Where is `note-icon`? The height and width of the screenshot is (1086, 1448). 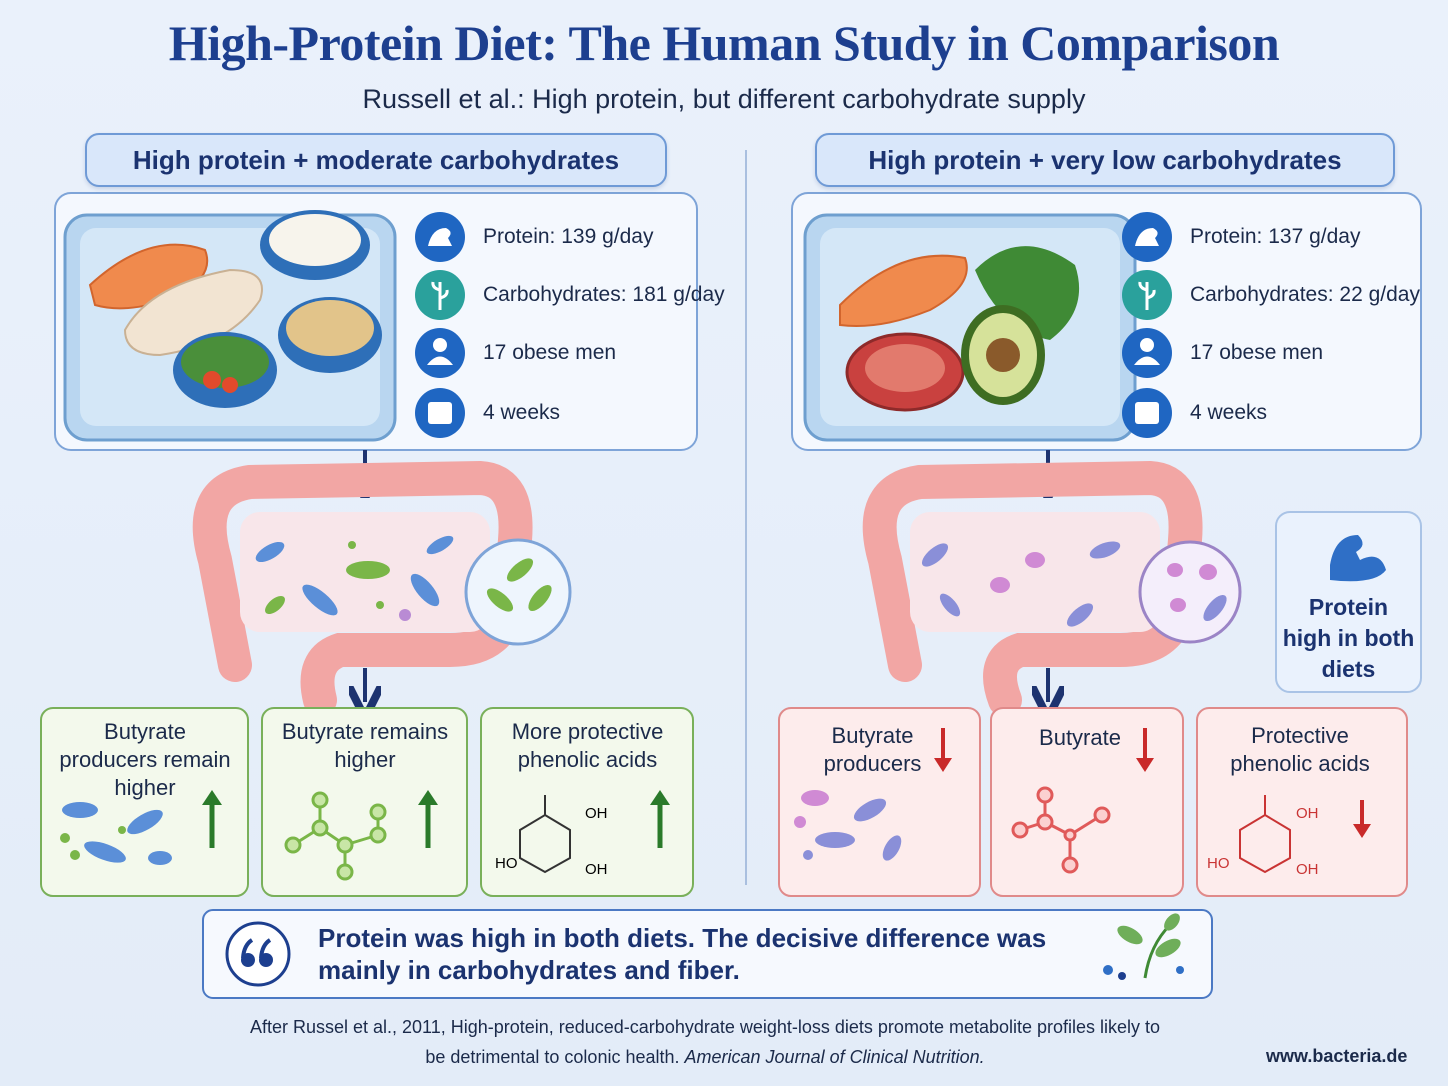 note-icon is located at coordinates (1358, 558).